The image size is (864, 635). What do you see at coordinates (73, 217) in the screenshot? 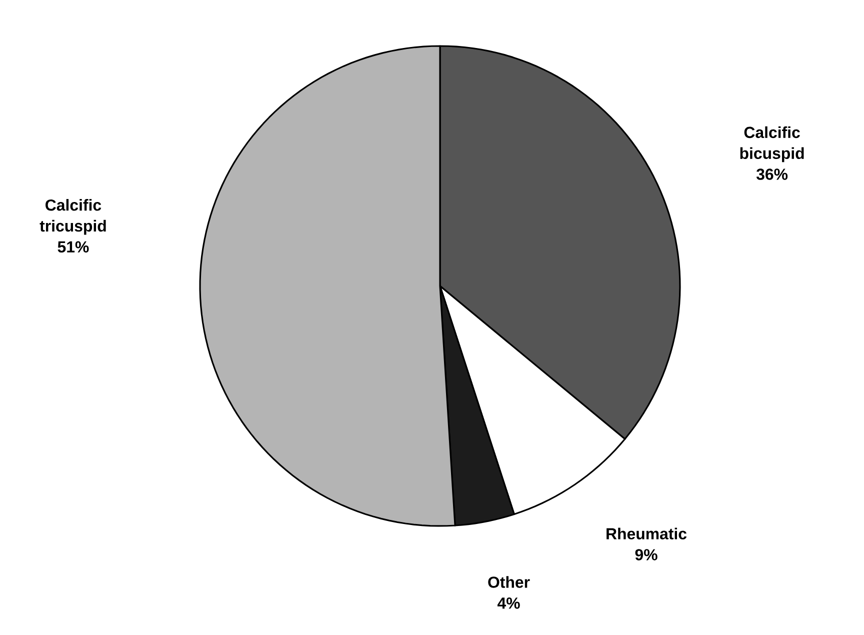
I see `slice-label: Calcific tricuspid` at bounding box center [73, 217].